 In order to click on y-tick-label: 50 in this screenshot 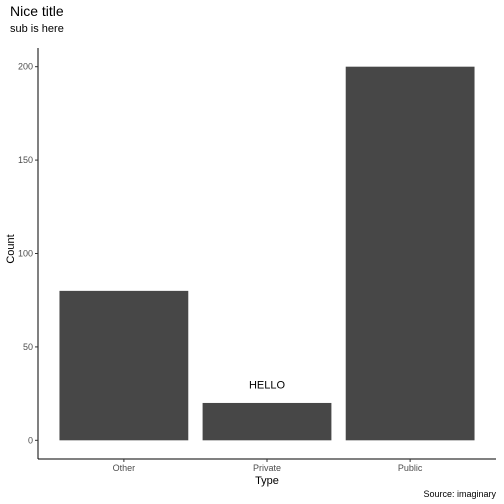, I will do `click(28, 347)`.